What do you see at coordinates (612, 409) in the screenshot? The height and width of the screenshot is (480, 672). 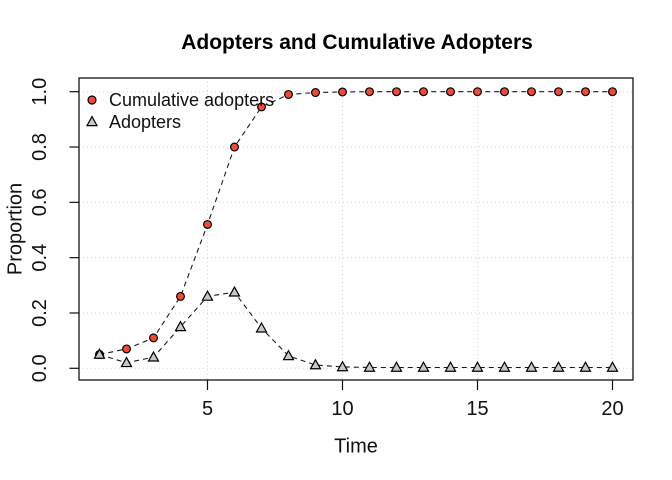 I see `x-tick-label: 20` at bounding box center [612, 409].